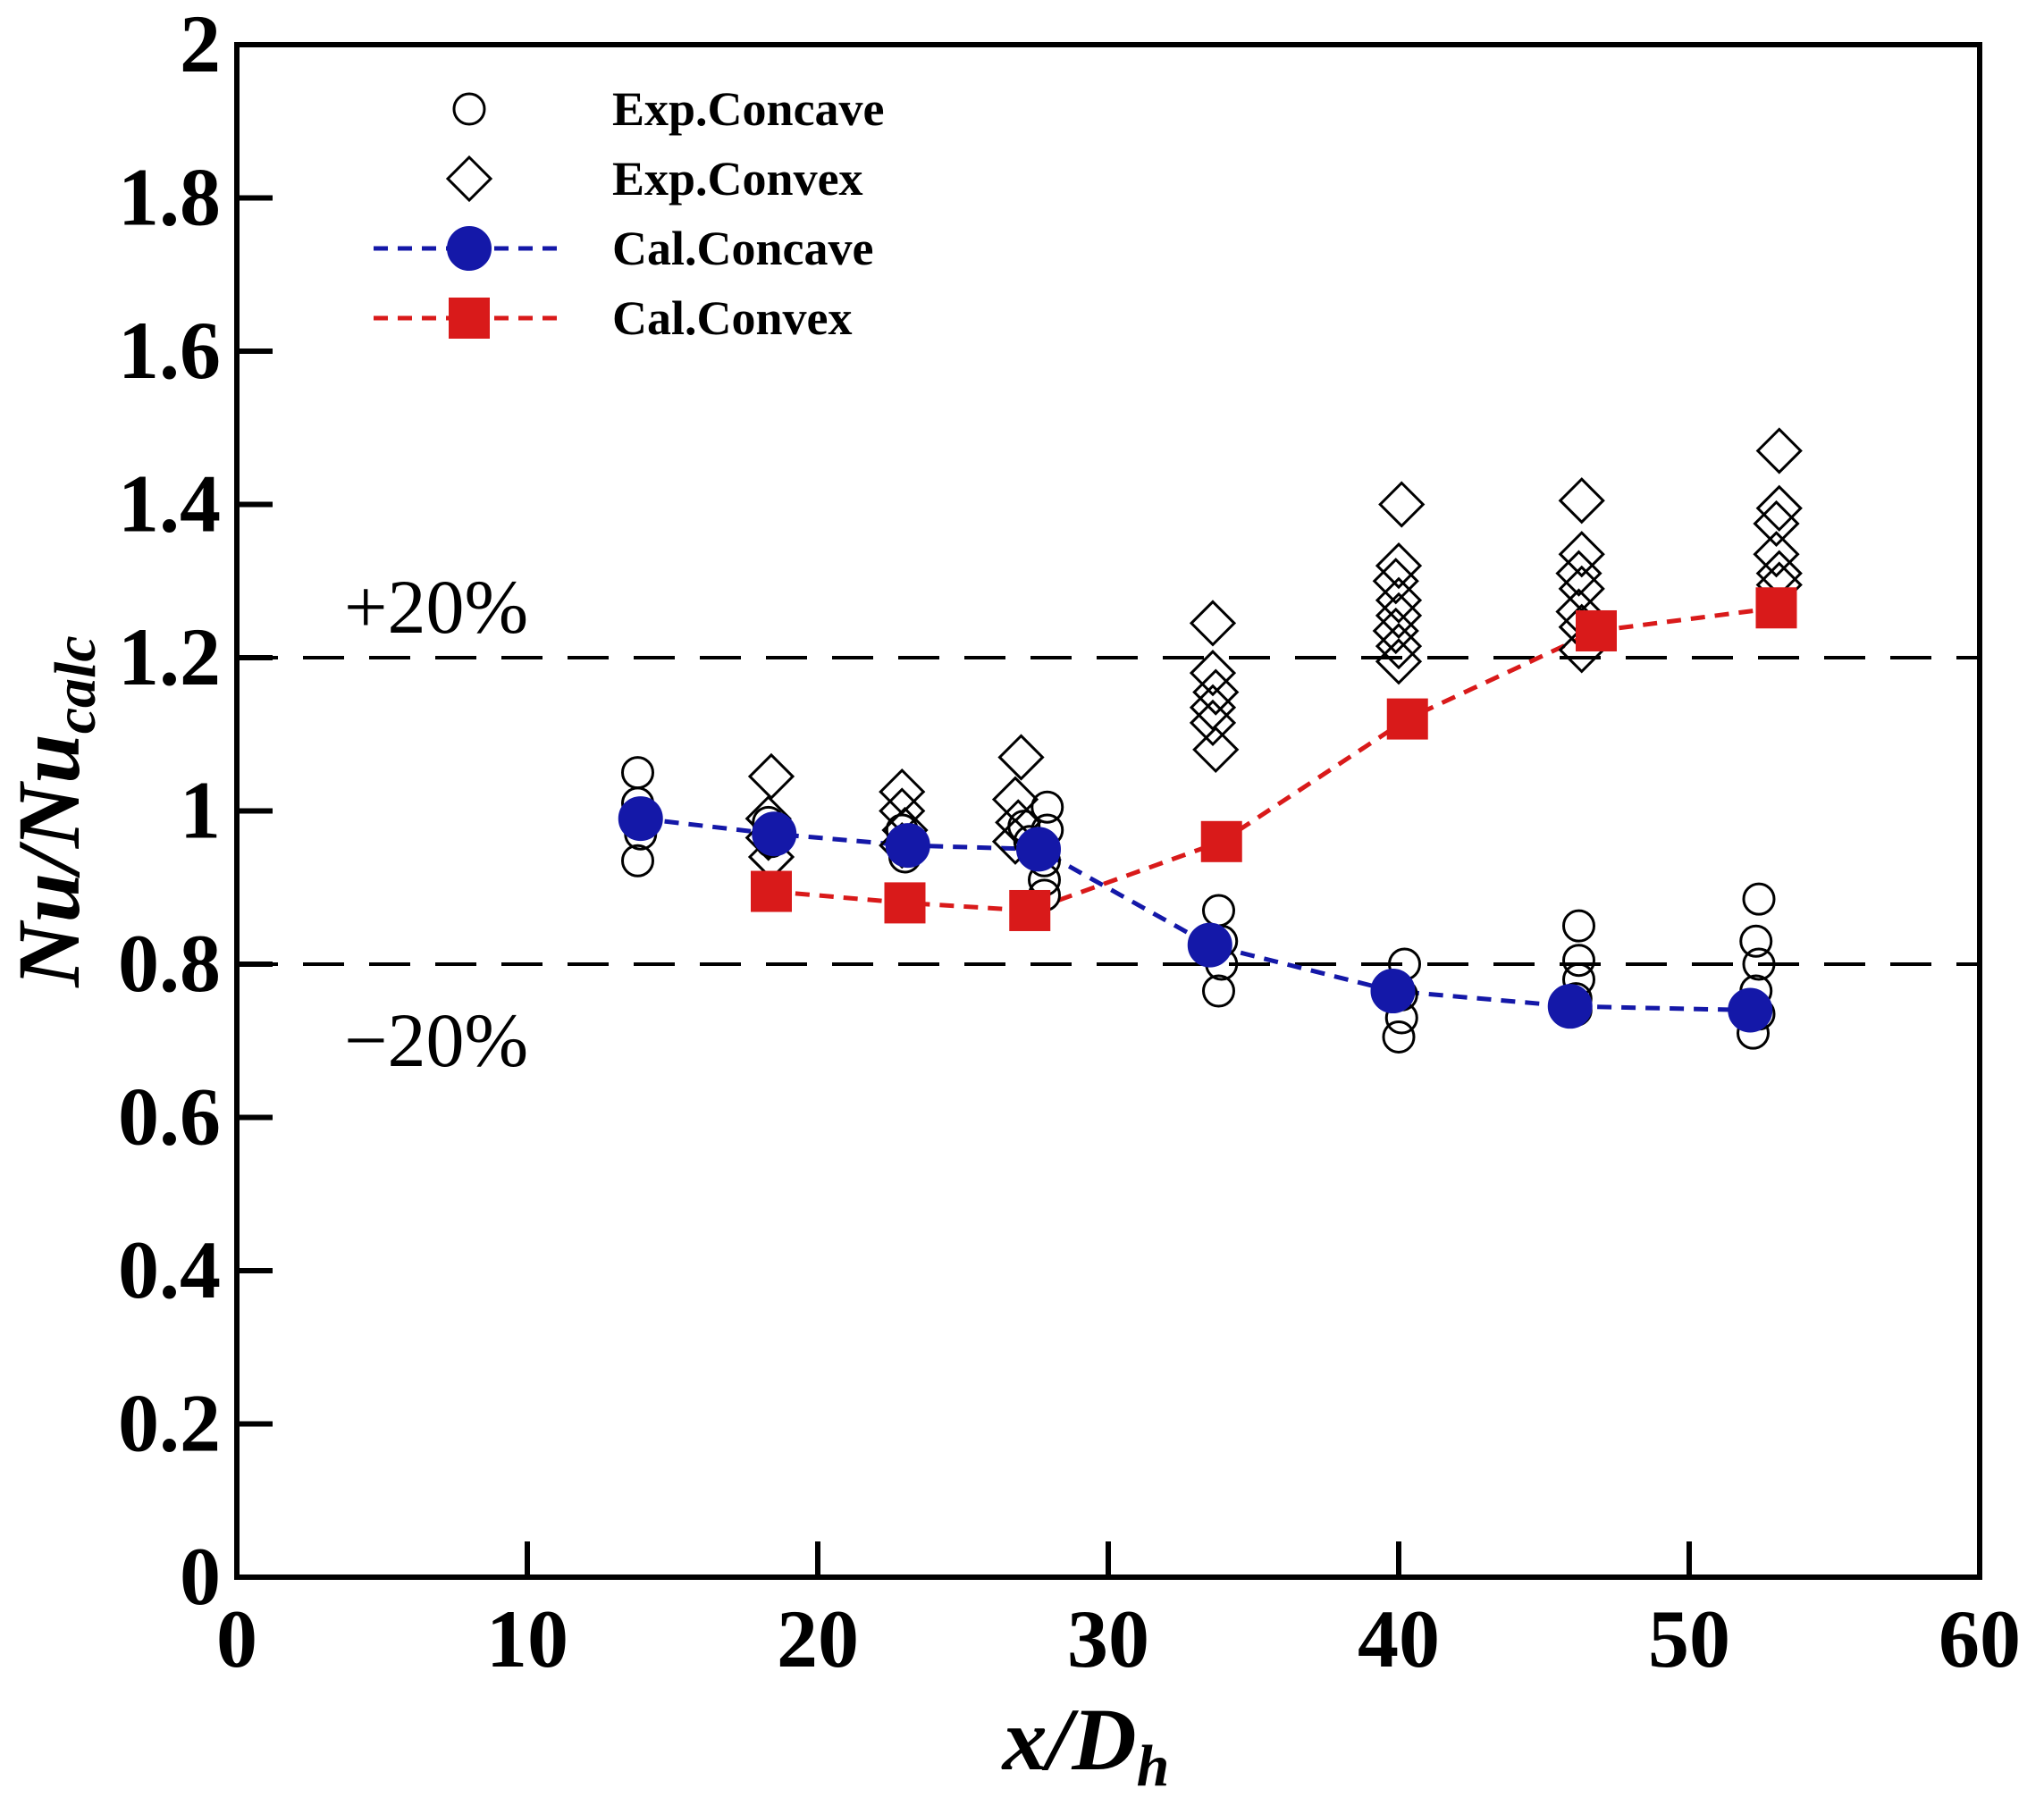 Image resolution: width=2044 pixels, height=1797 pixels. Describe the element at coordinates (169, 964) in the screenshot. I see `y-tick-label: 0.8` at that location.